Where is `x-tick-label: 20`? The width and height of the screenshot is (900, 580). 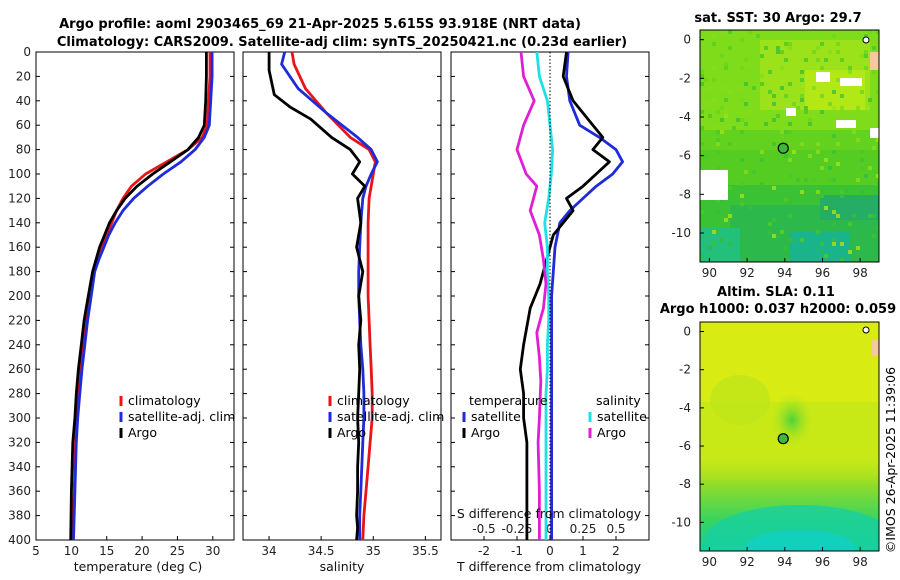 x-tick-label: 20 is located at coordinates (141, 551).